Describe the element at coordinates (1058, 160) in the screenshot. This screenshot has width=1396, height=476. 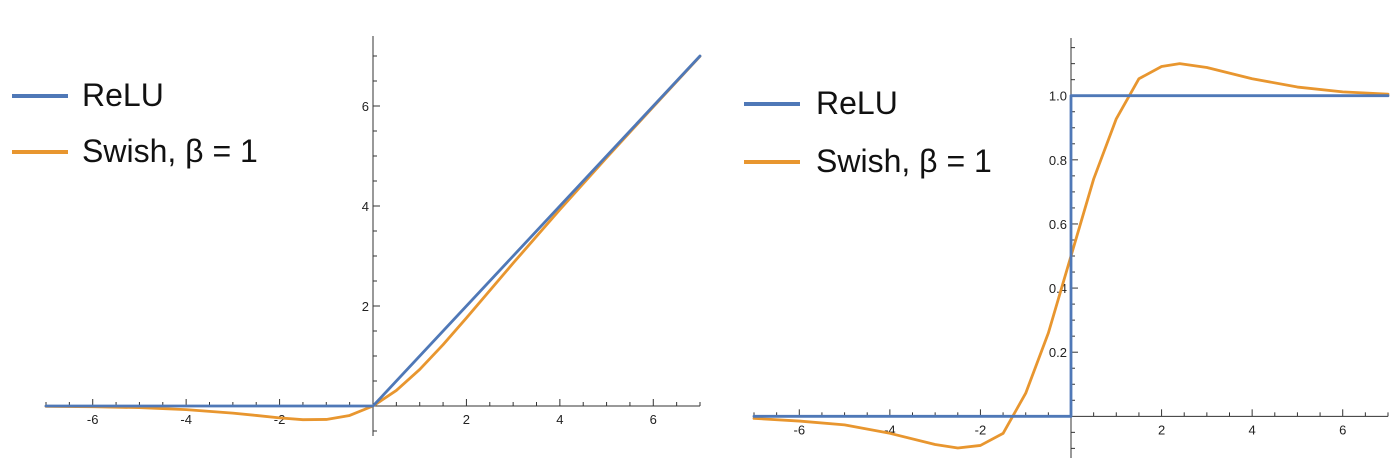
I see `y-tick-label: 0.8` at that location.